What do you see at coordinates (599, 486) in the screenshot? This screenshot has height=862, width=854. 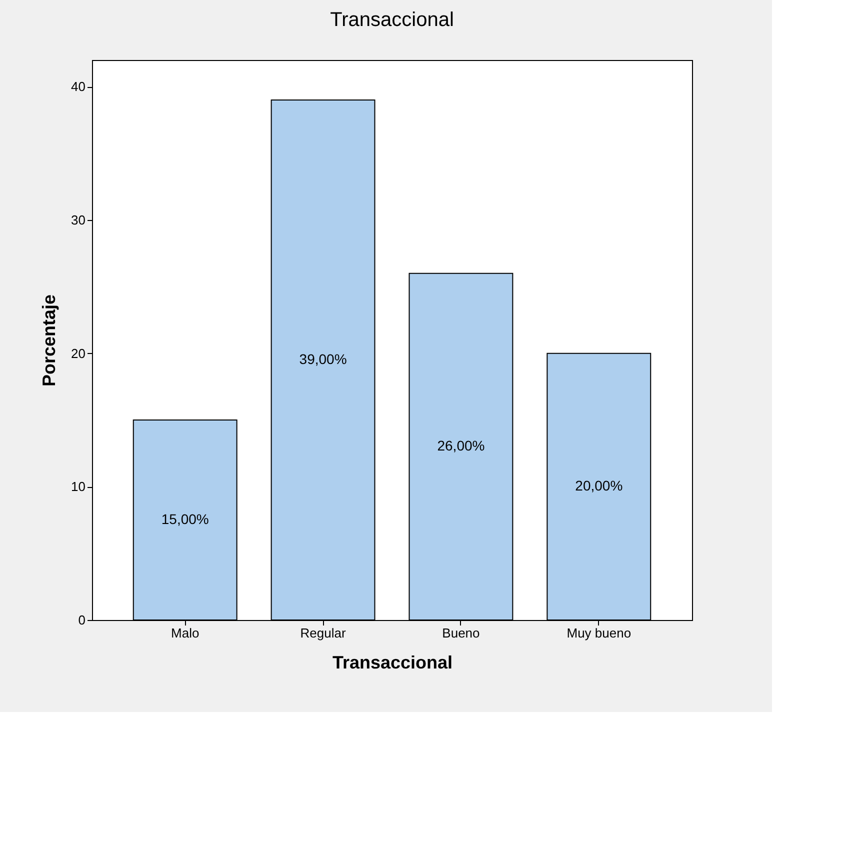 I see `data-label: 20,00%` at bounding box center [599, 486].